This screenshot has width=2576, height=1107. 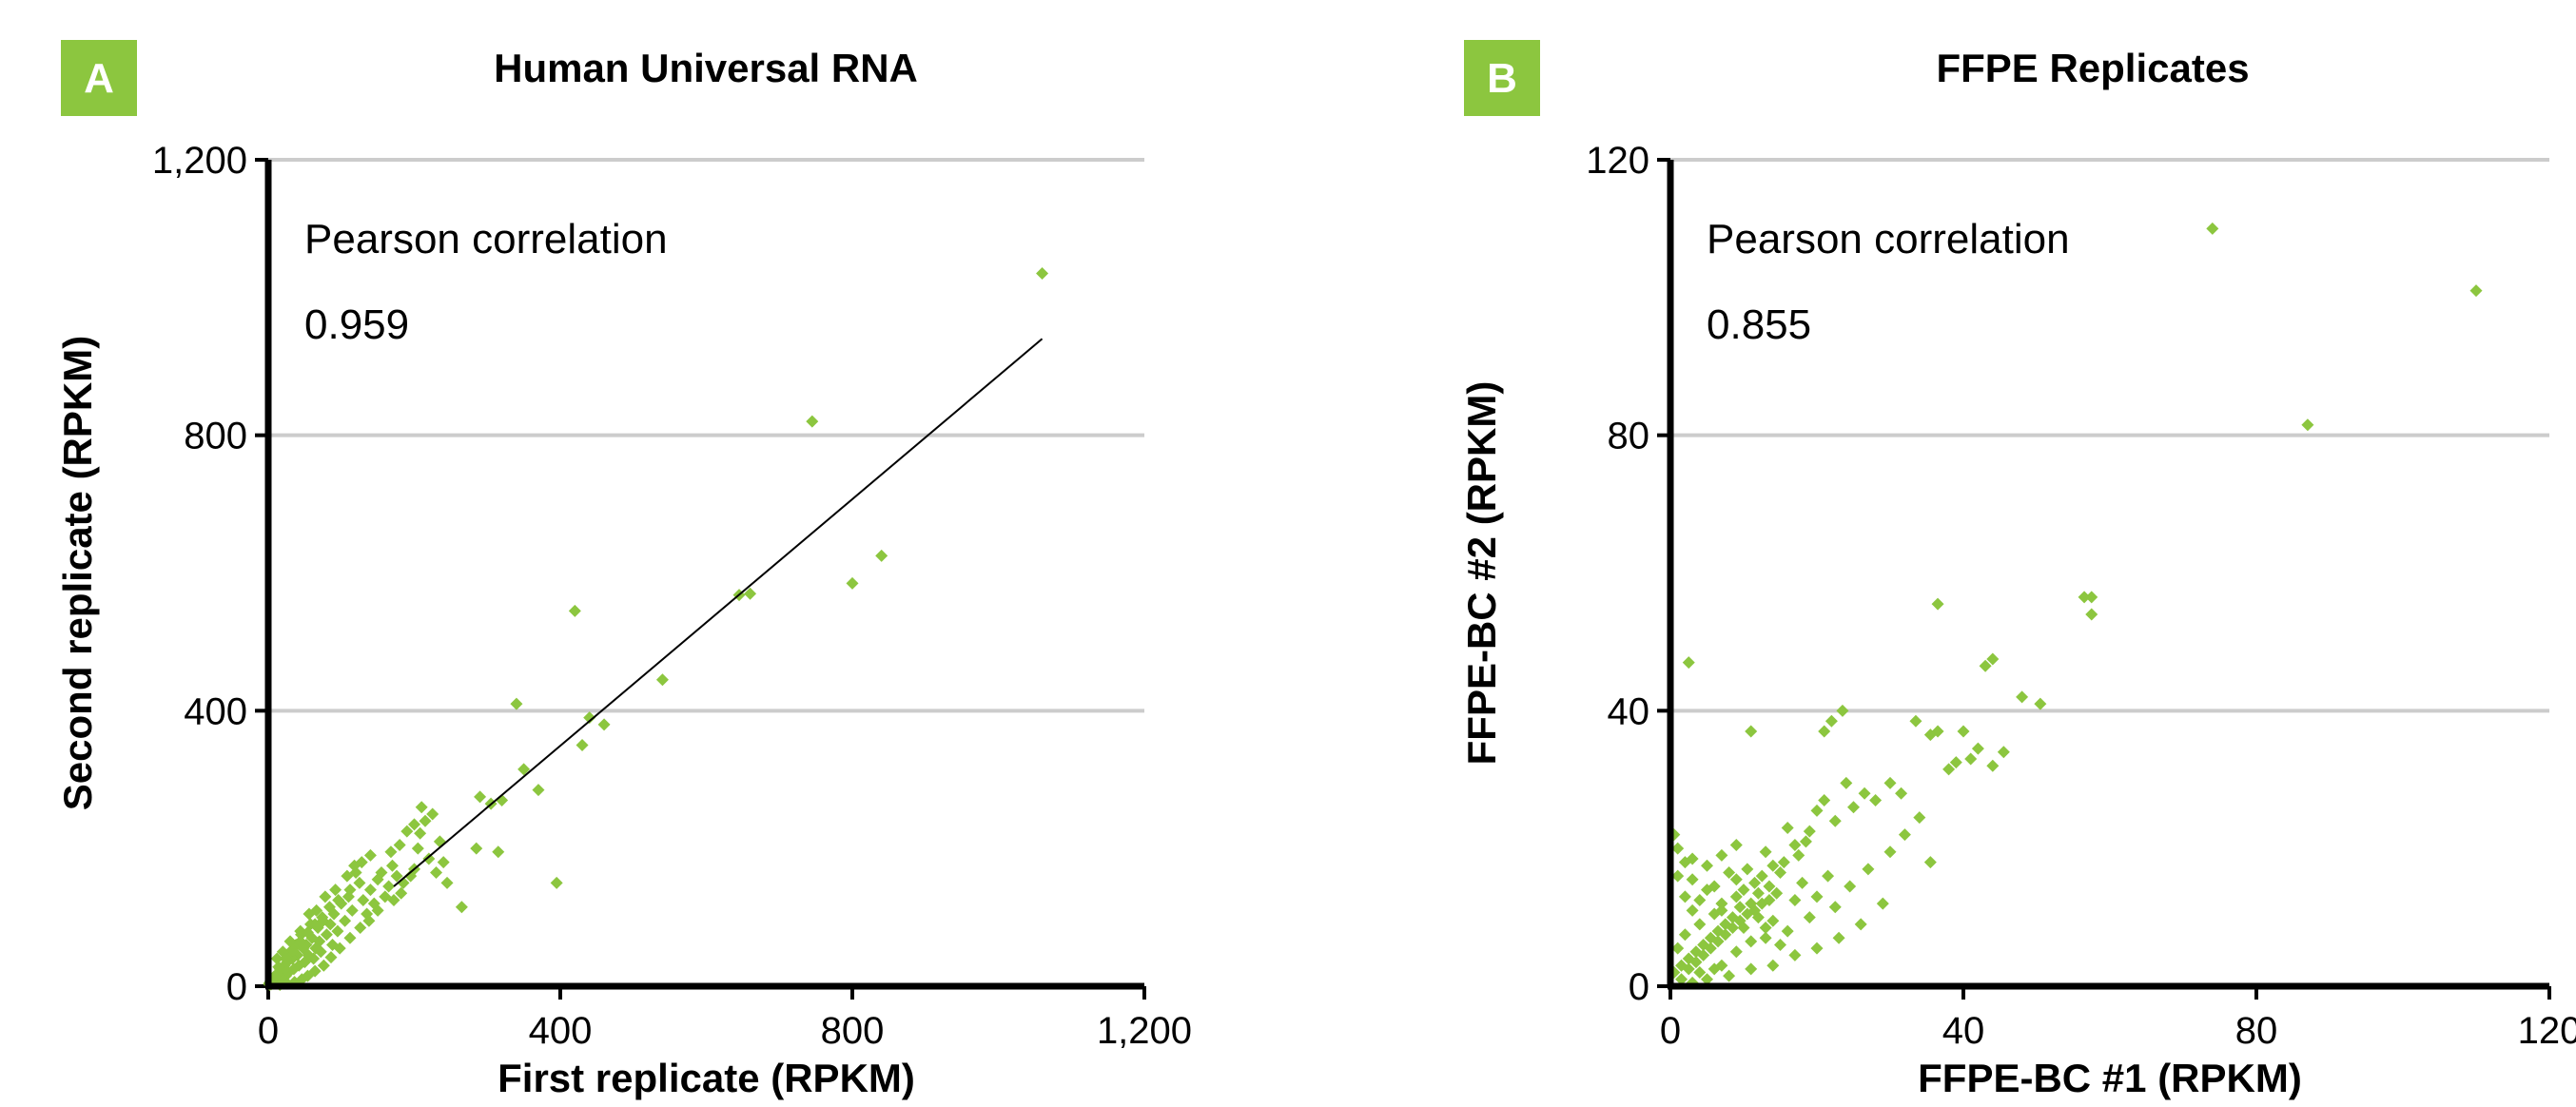 I want to click on x-tick-label: 1,200, so click(x=1144, y=1031).